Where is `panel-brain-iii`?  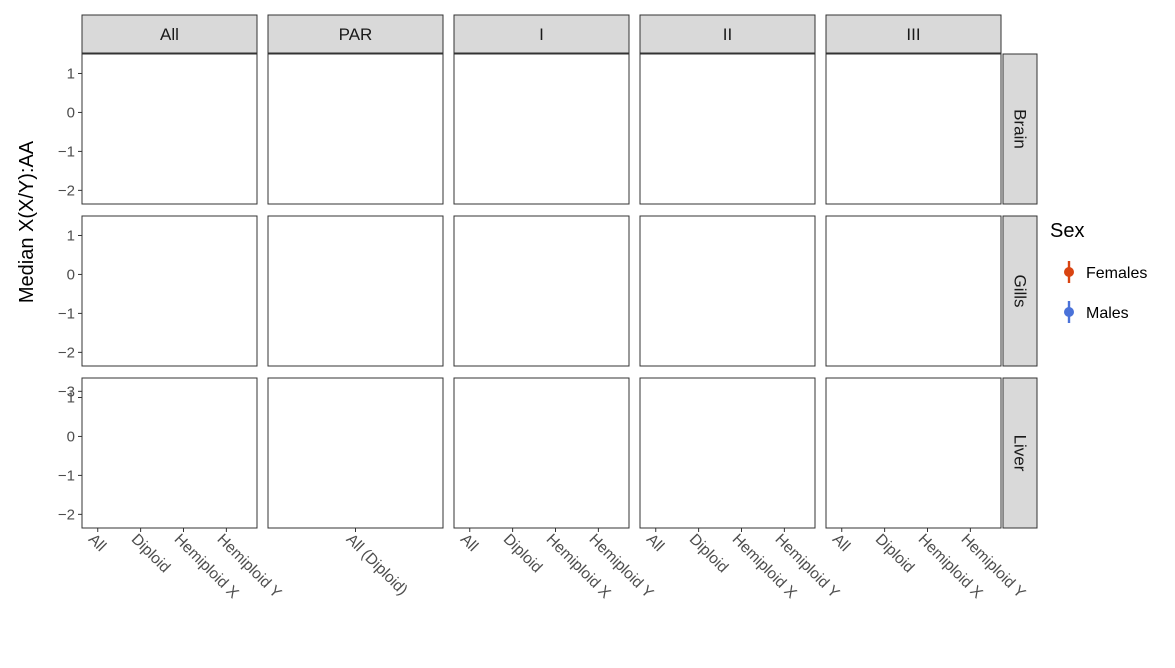 panel-brain-iii is located at coordinates (913, 129).